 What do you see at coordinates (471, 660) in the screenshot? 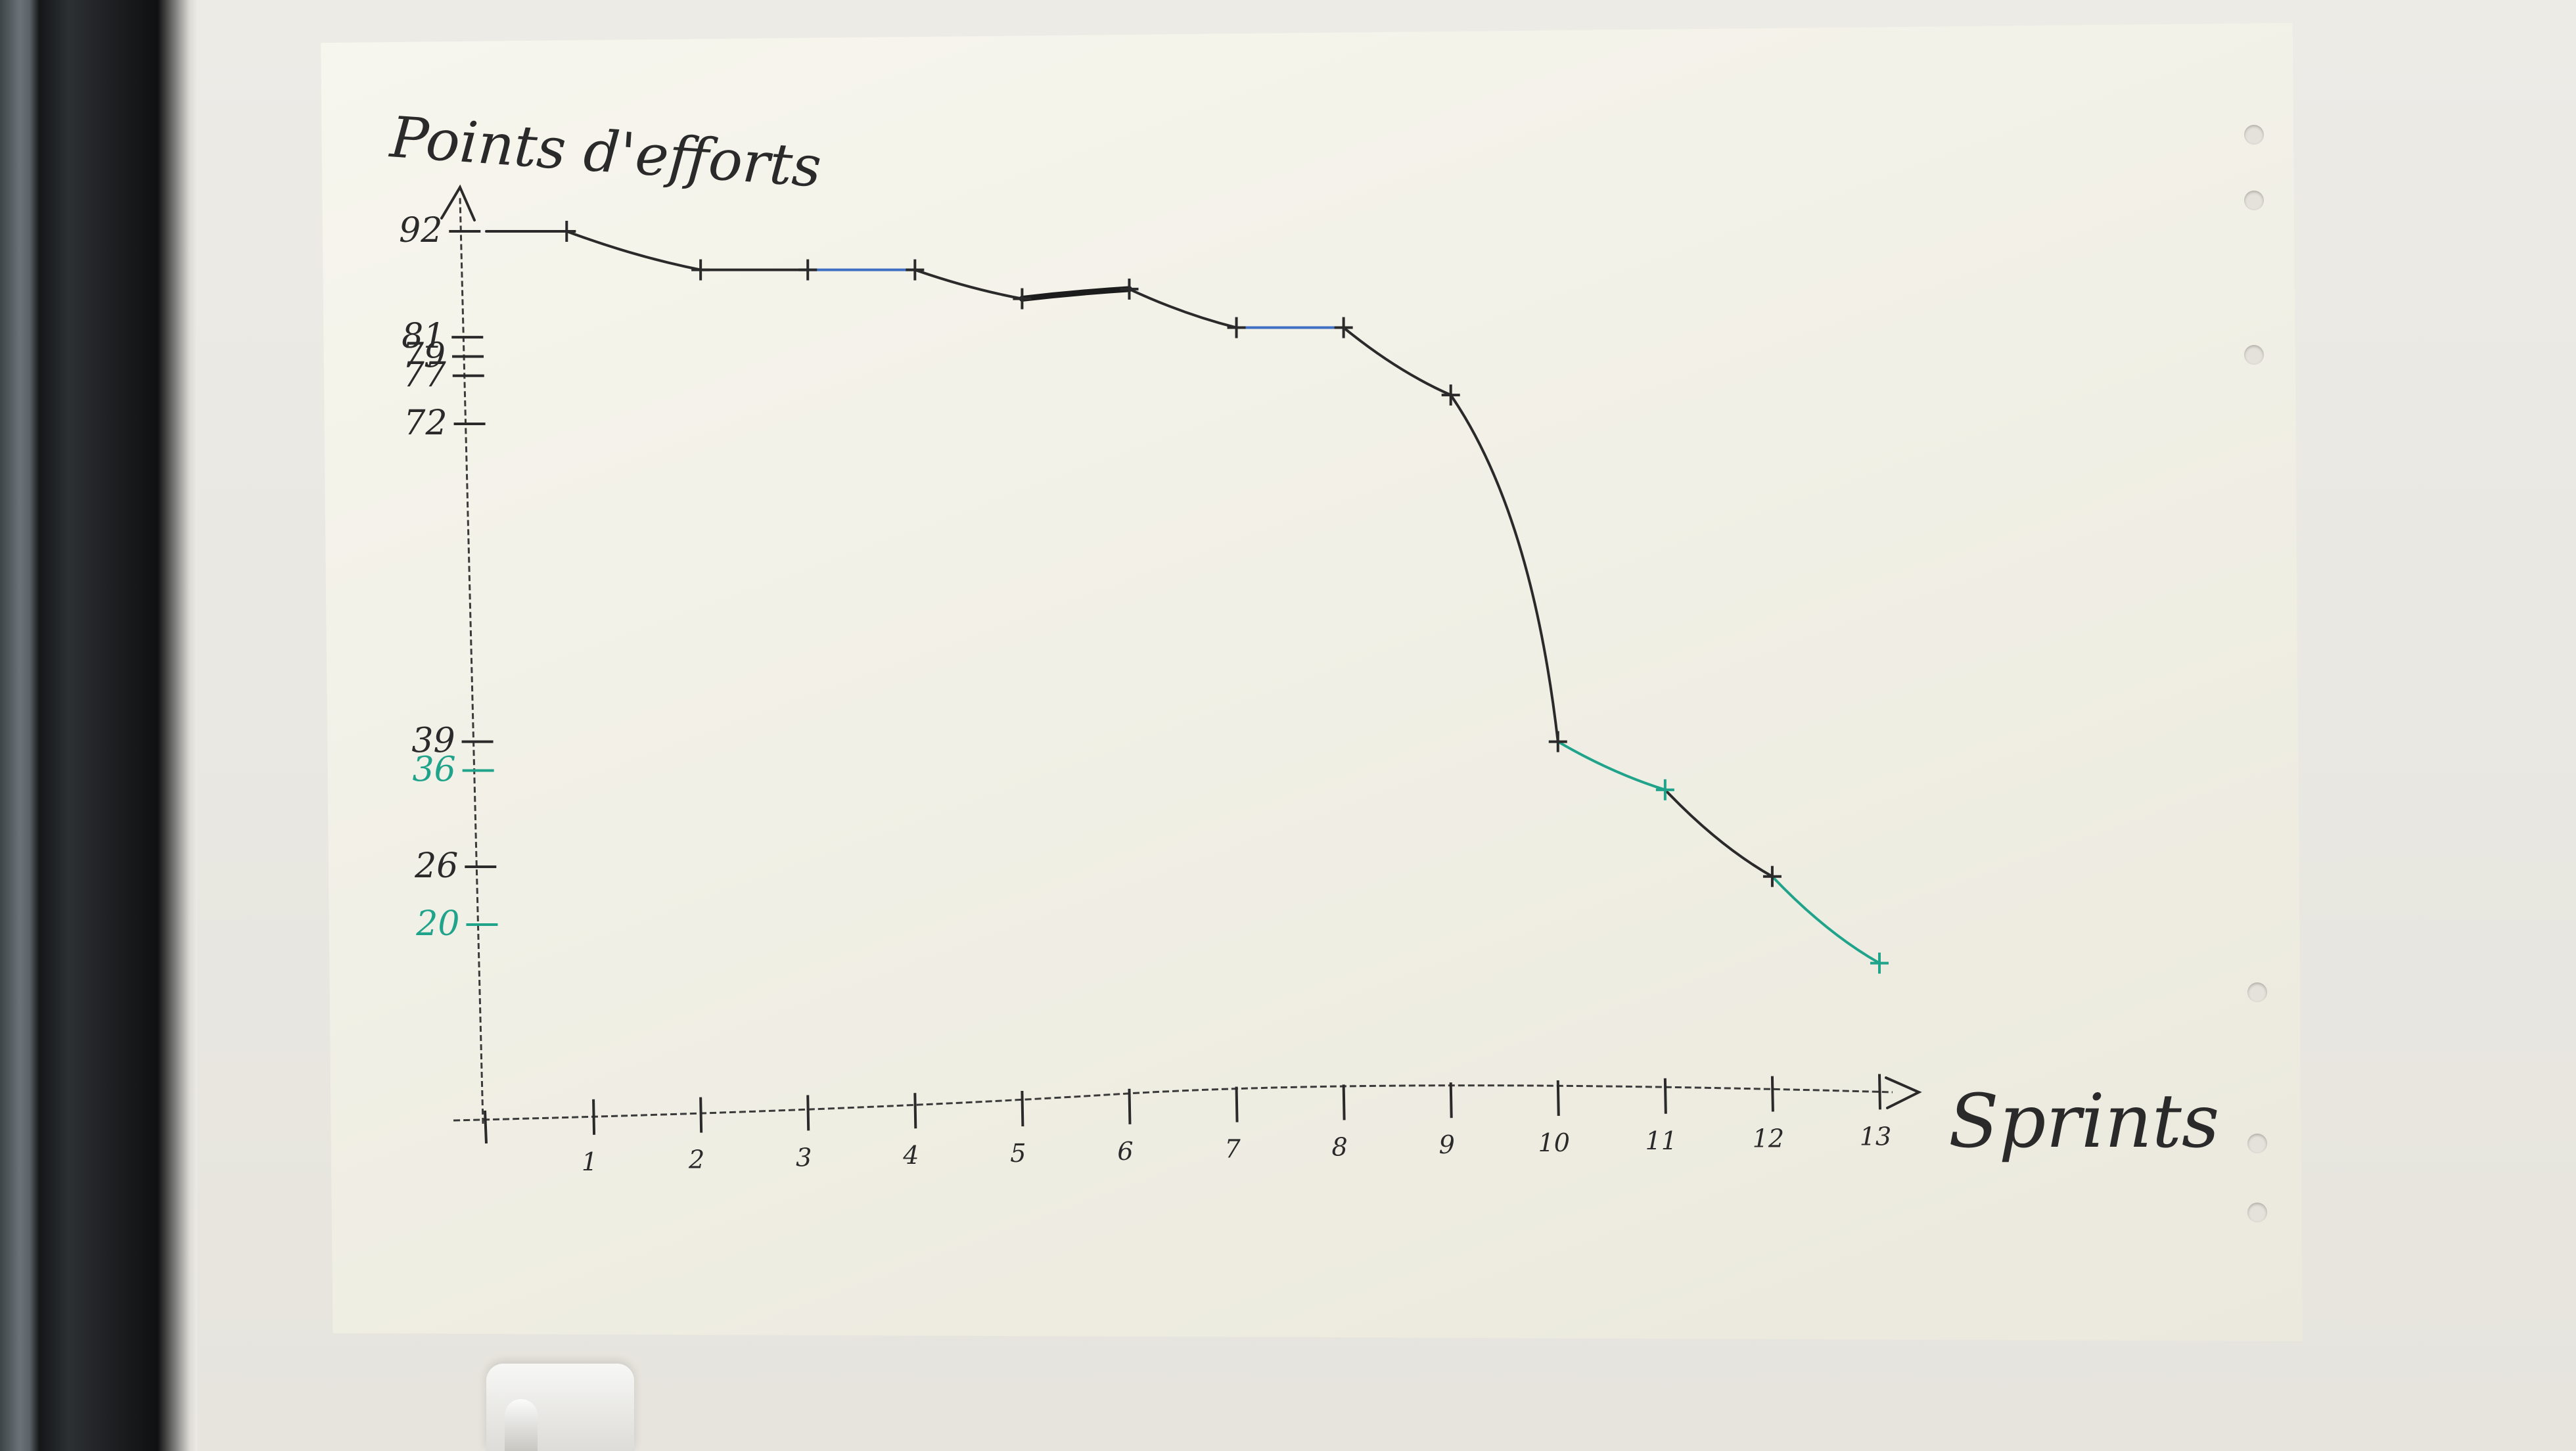
I see `y-axis-line` at bounding box center [471, 660].